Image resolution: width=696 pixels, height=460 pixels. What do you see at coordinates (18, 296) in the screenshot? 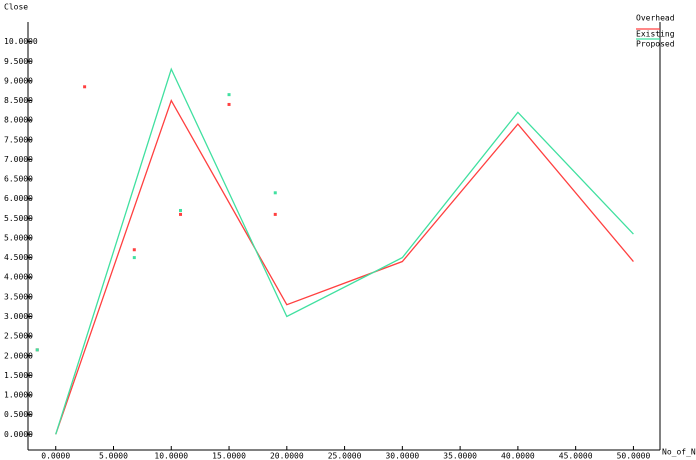
I see `y-tick-label: 3.5000` at bounding box center [18, 296].